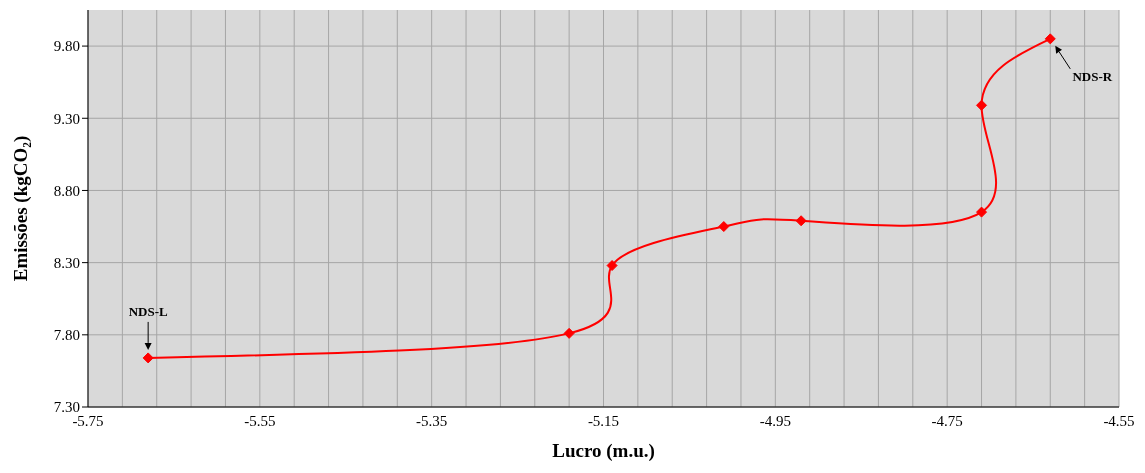 This screenshot has height=473, width=1145. What do you see at coordinates (66, 190) in the screenshot?
I see `y-tick-label: 8.80` at bounding box center [66, 190].